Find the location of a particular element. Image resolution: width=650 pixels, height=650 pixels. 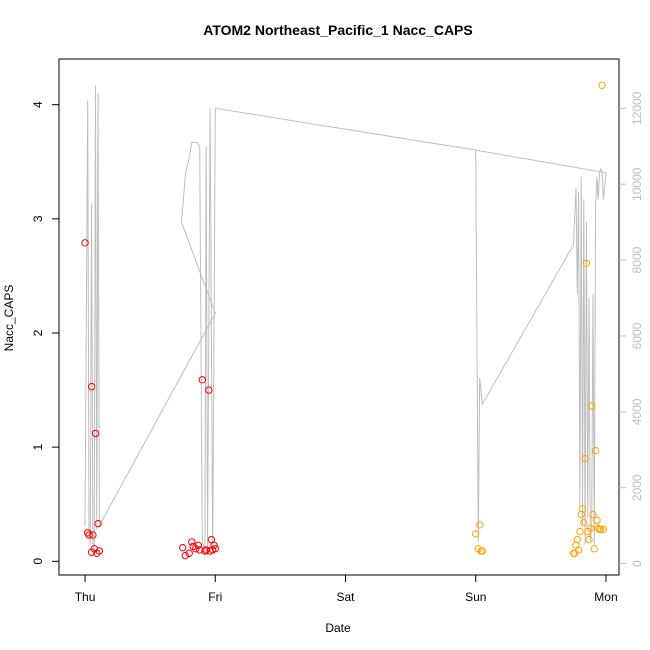

y-tick-label: 2 is located at coordinates (38, 332).